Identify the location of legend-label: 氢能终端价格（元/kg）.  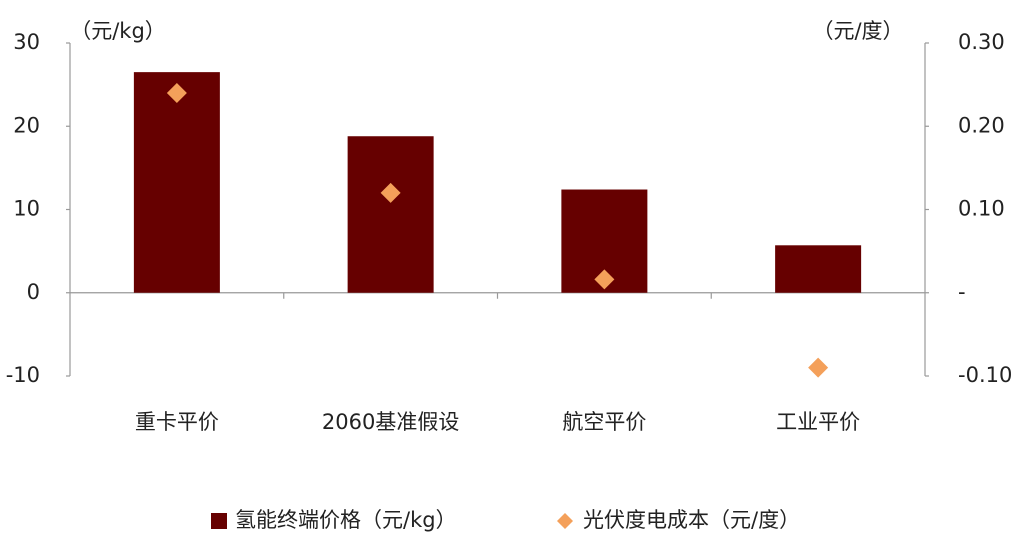
(346, 520).